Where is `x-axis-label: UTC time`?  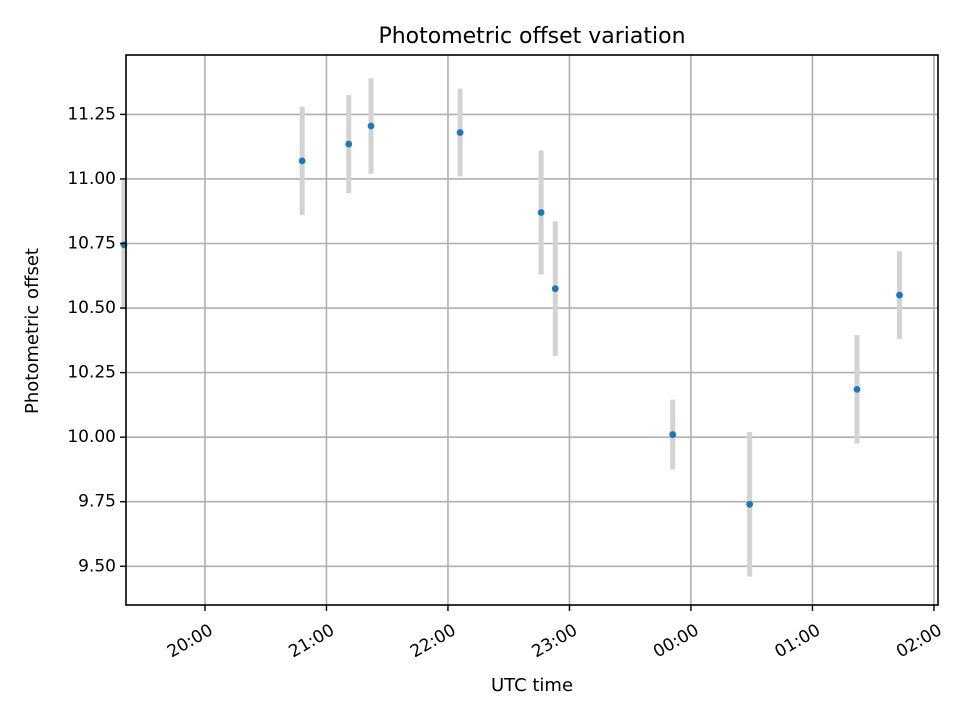 x-axis-label: UTC time is located at coordinates (532, 685).